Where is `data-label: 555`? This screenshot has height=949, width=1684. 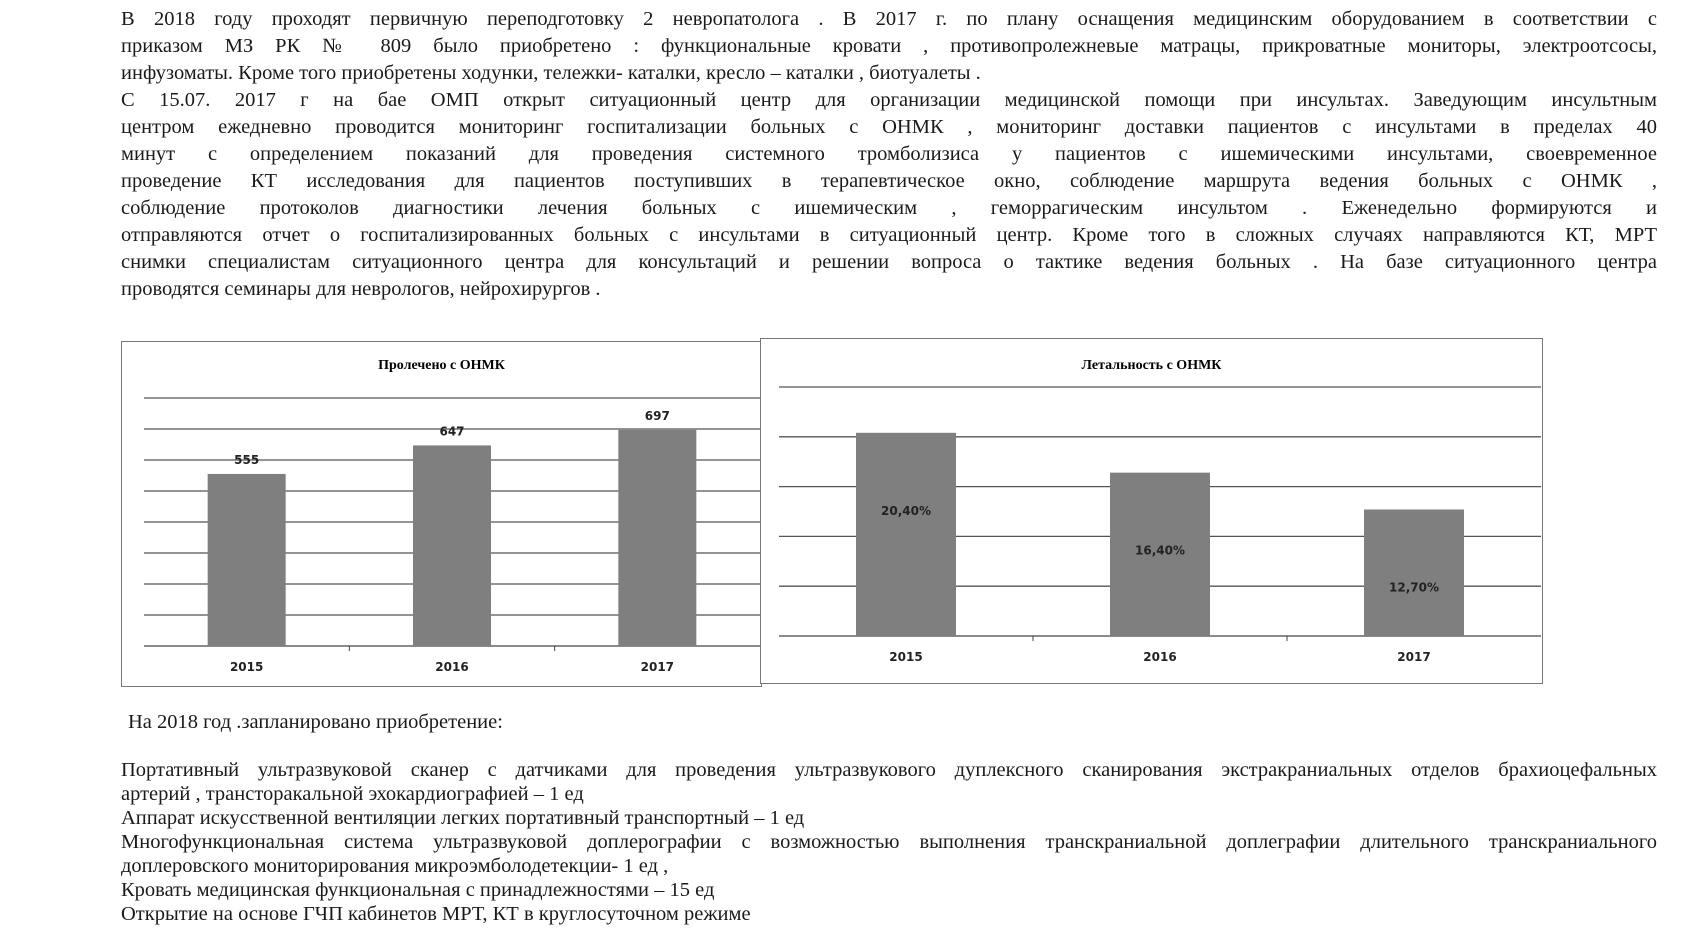
data-label: 555 is located at coordinates (246, 460).